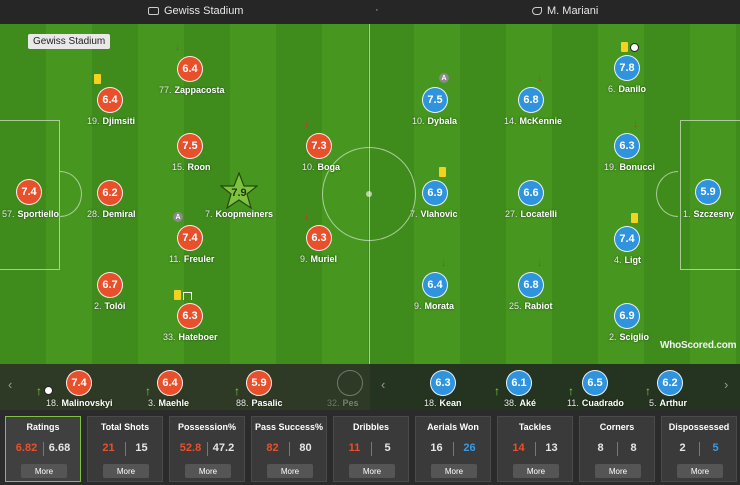 The image size is (740, 485). I want to click on stat-away-value: 26, so click(469, 448).